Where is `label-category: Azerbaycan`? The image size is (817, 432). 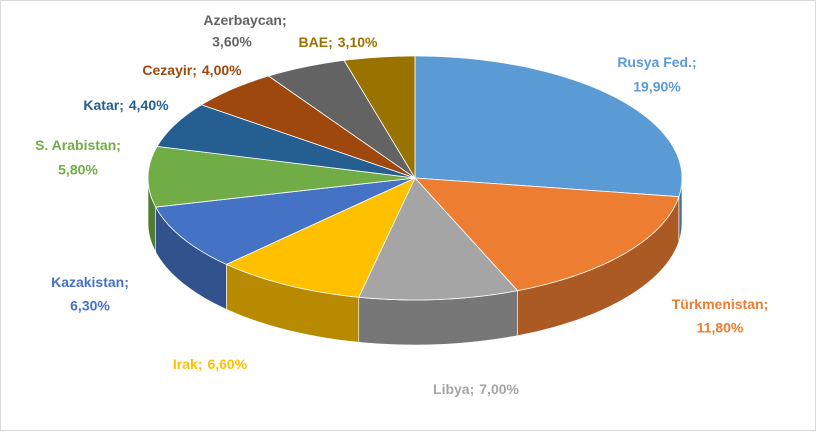
label-category: Azerbaycan is located at coordinates (242, 20).